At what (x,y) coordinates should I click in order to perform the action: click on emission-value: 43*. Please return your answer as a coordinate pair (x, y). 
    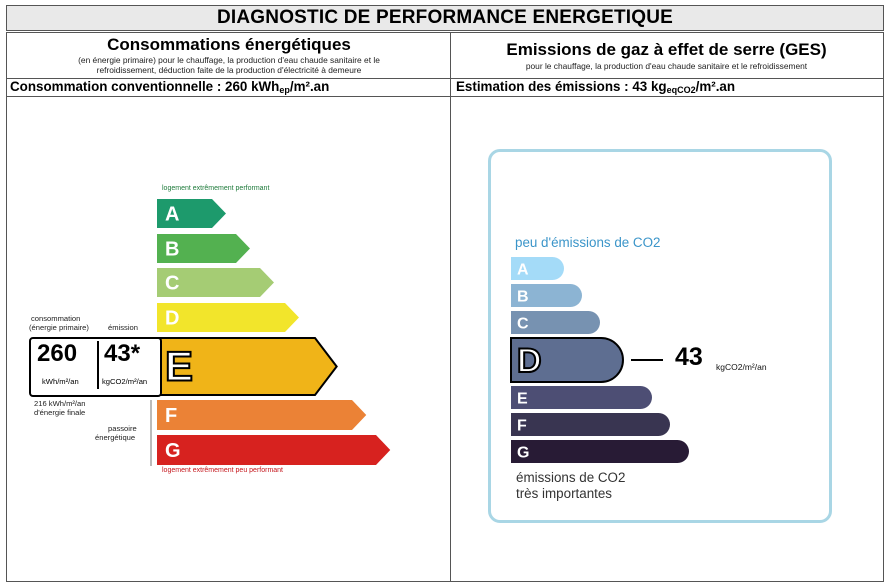
    Looking at the image, I should click on (122, 353).